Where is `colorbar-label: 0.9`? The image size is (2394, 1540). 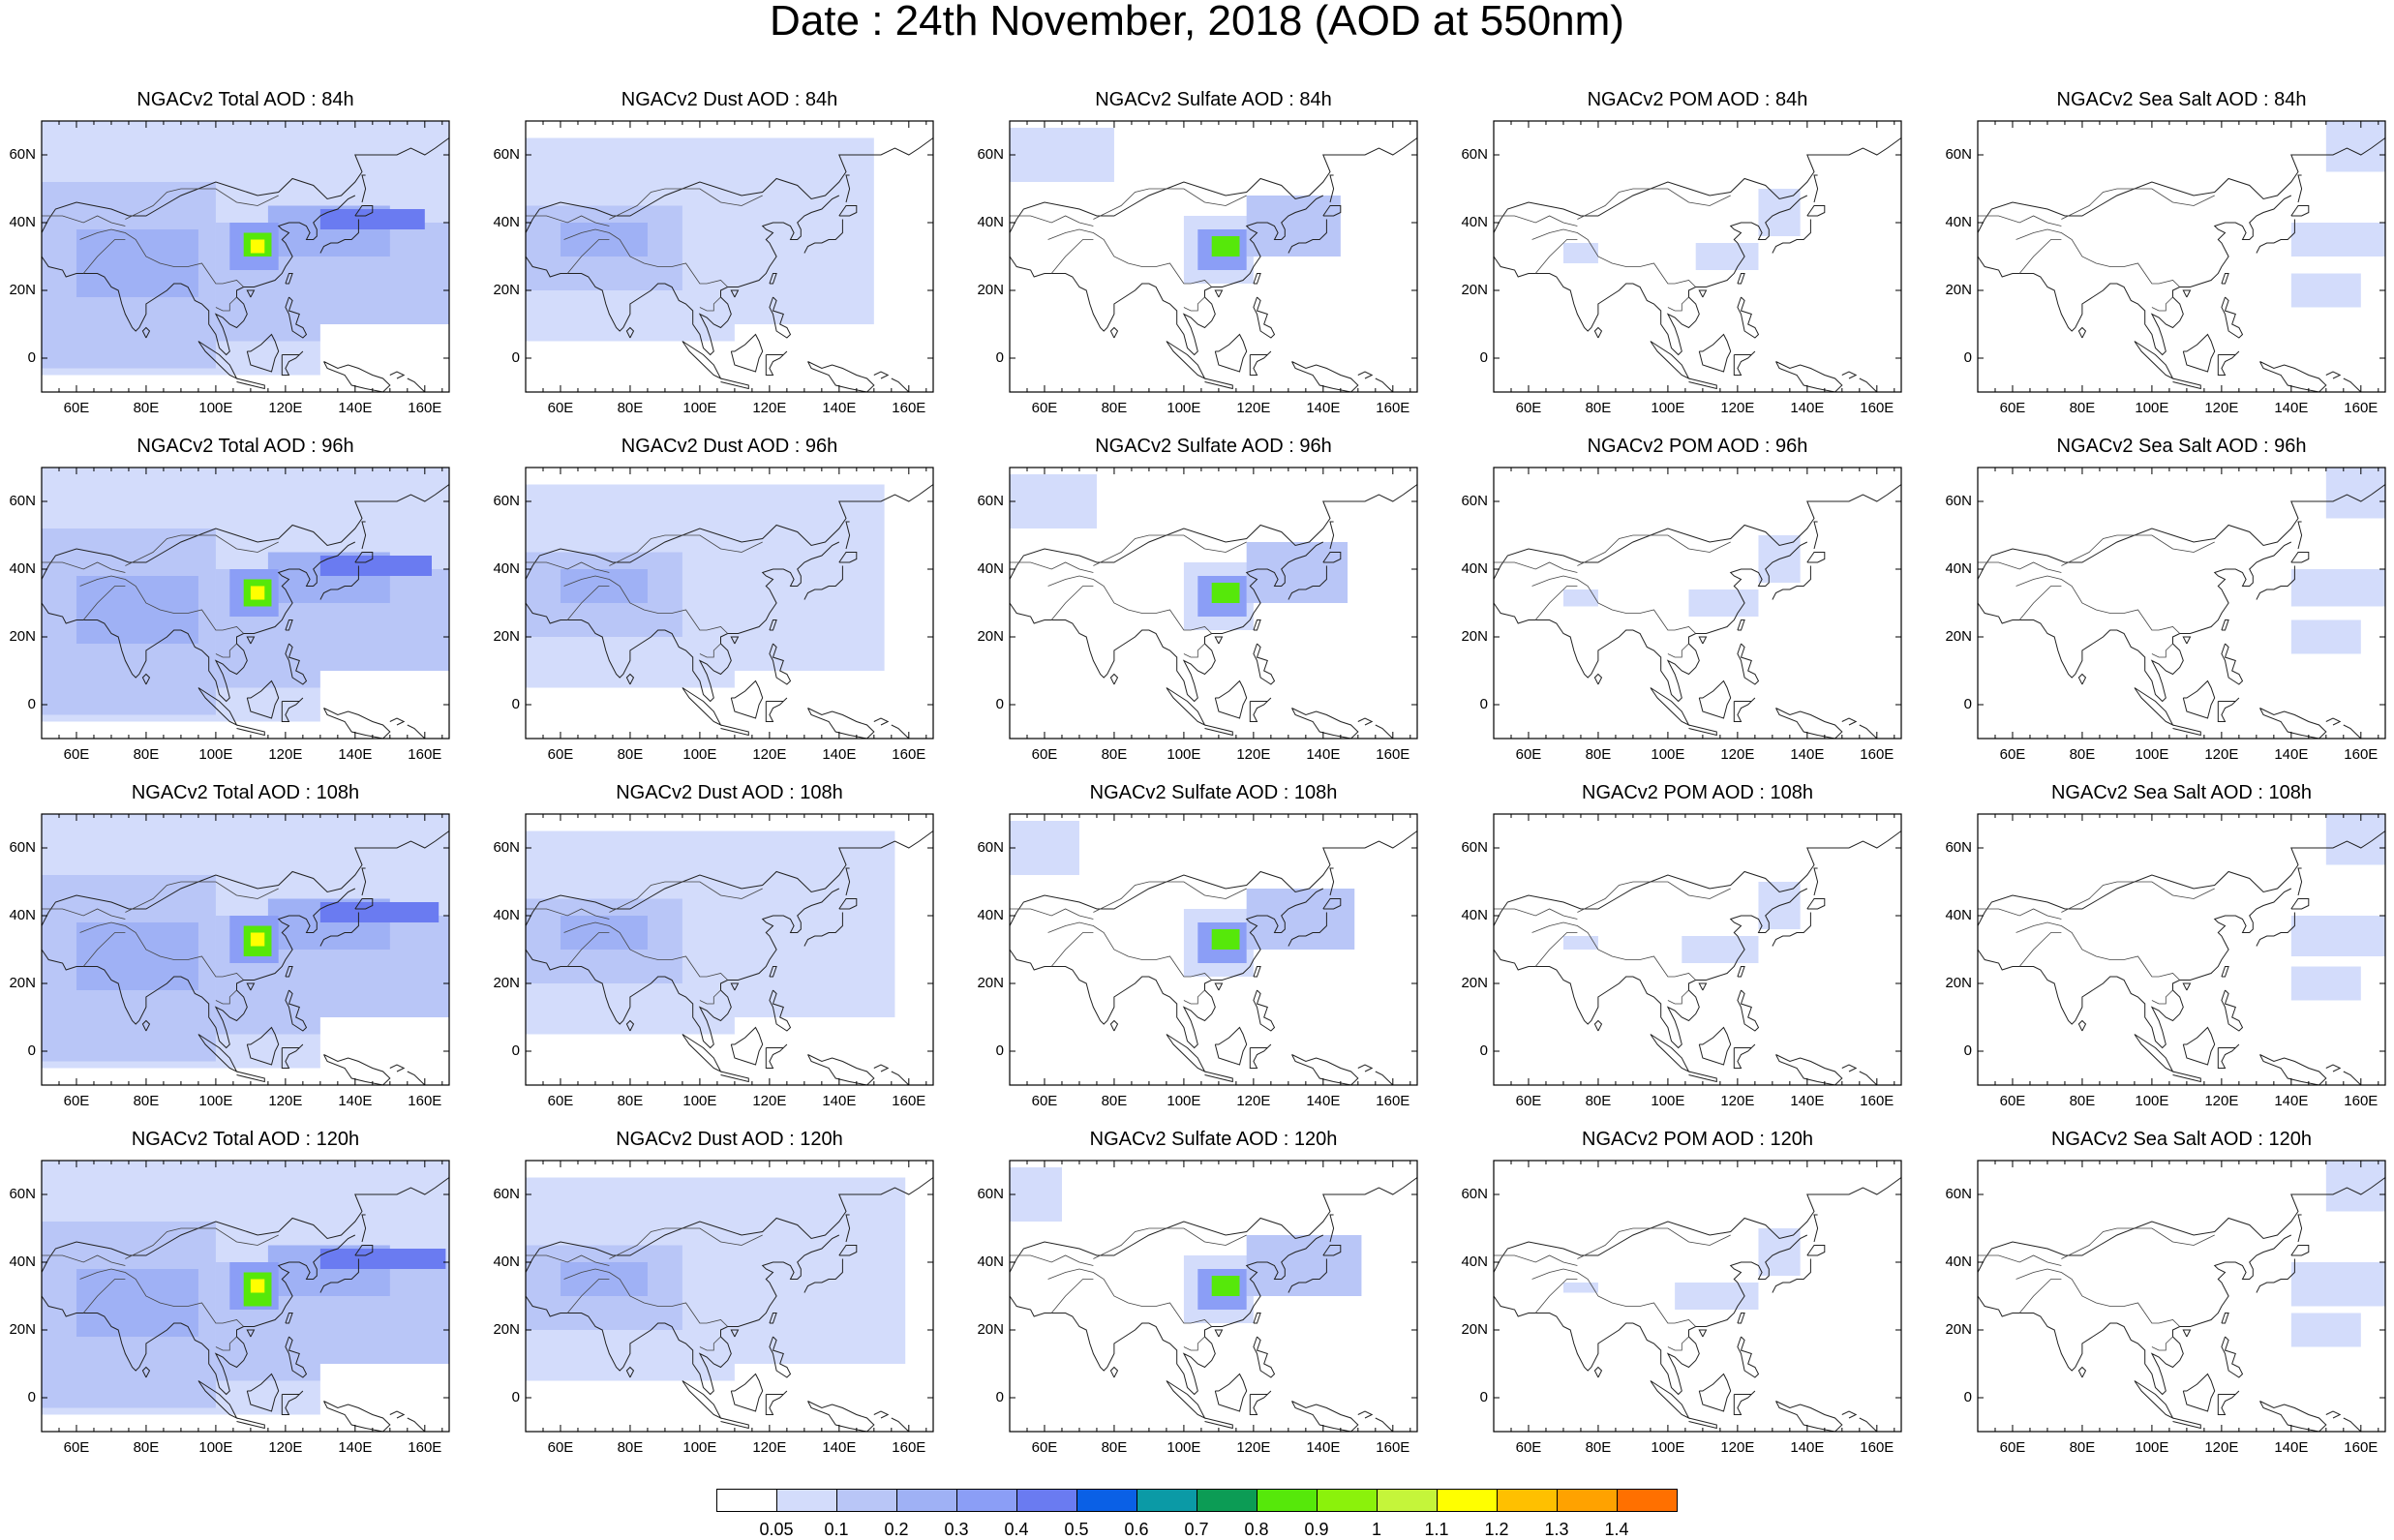
colorbar-label: 0.9 is located at coordinates (1317, 1529).